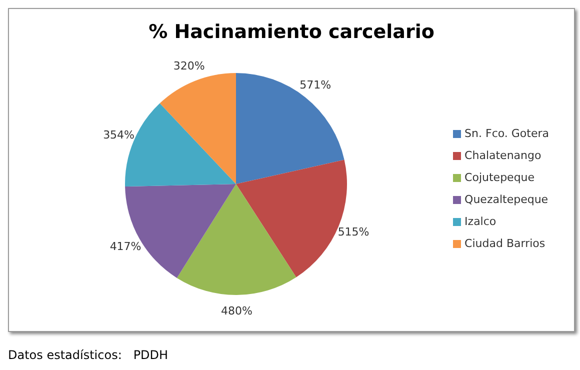 The width and height of the screenshot is (580, 370). I want to click on legend-label: Cojutepeque, so click(499, 177).